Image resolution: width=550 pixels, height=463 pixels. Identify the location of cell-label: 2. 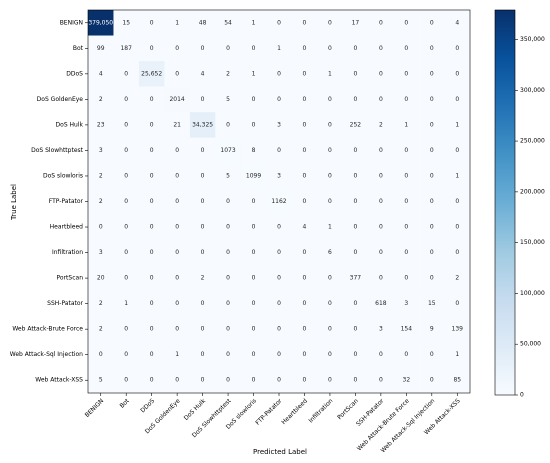
(228, 73).